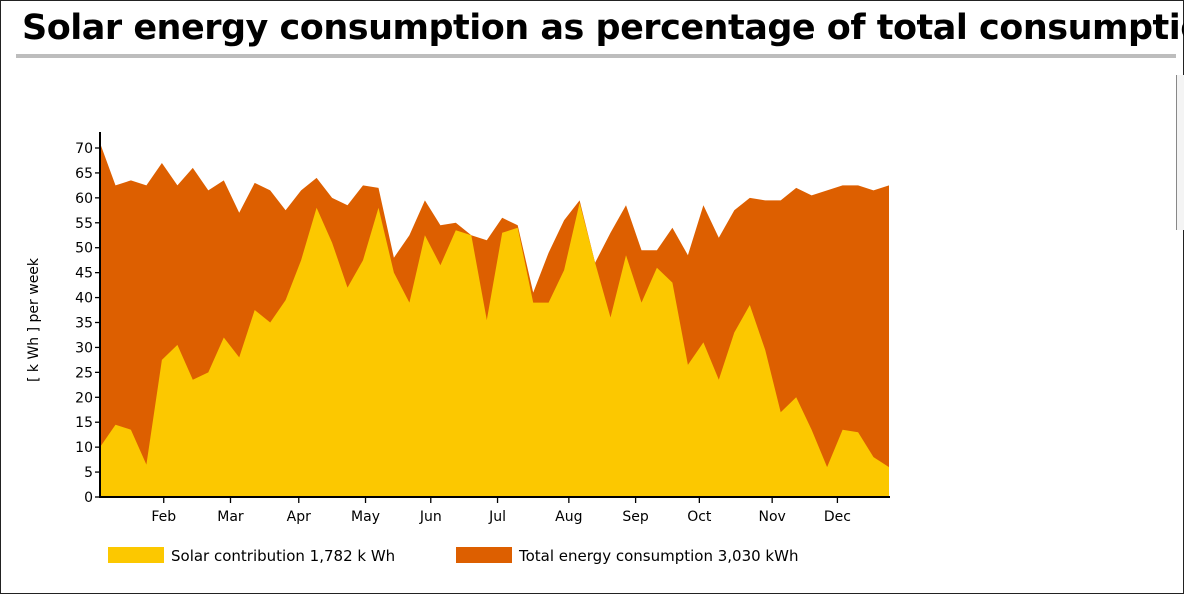  I want to click on vertical-scrollbar, so click(1180, 152).